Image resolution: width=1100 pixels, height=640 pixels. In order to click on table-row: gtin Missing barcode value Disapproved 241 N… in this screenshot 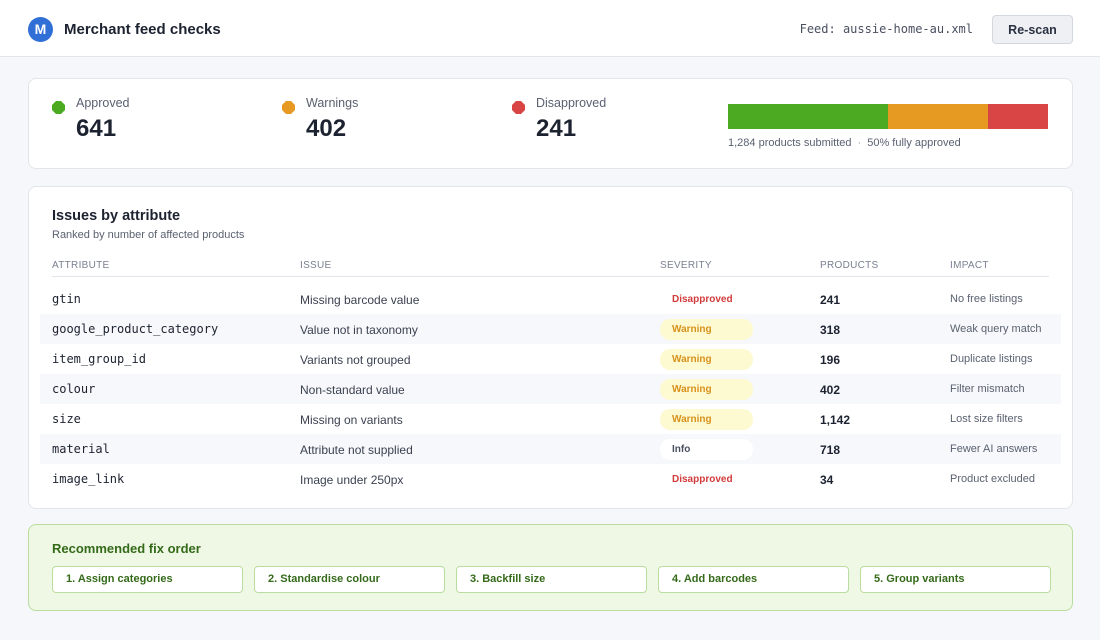, I will do `click(550, 299)`.